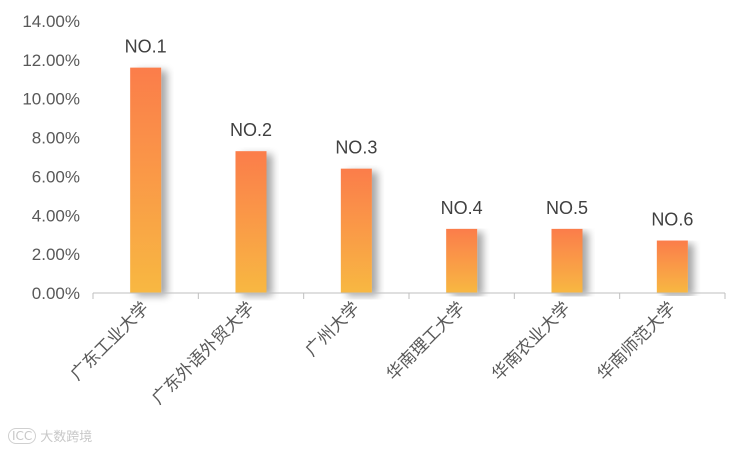  Describe the element at coordinates (56, 215) in the screenshot. I see `y-tick-label: 4.00%` at that location.